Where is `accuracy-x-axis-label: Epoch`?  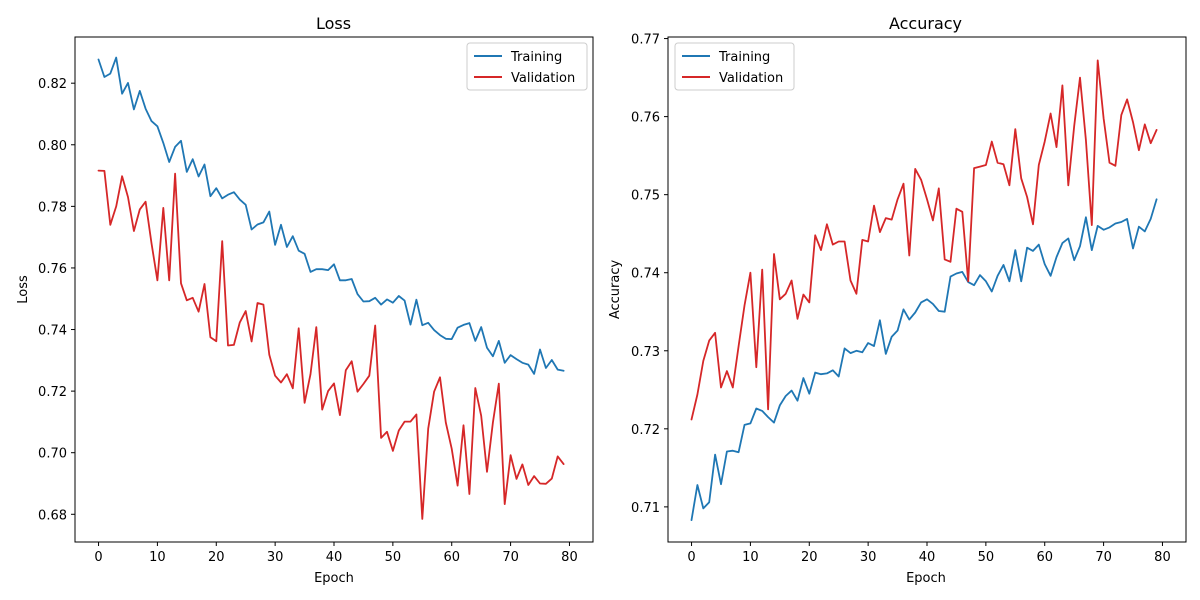
accuracy-x-axis-label: Epoch is located at coordinates (926, 578).